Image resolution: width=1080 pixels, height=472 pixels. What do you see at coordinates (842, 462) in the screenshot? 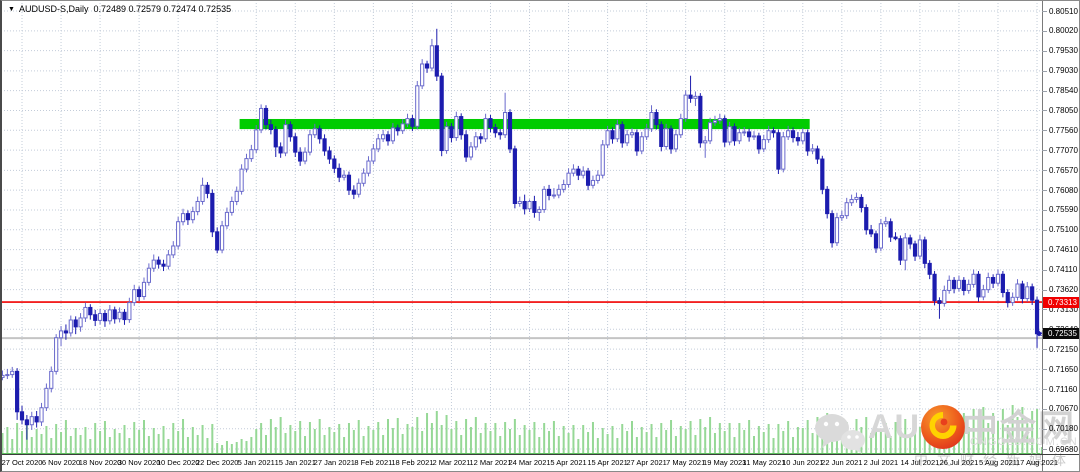
I see `time-axis-label: 22 Jun 2021` at bounding box center [842, 462].